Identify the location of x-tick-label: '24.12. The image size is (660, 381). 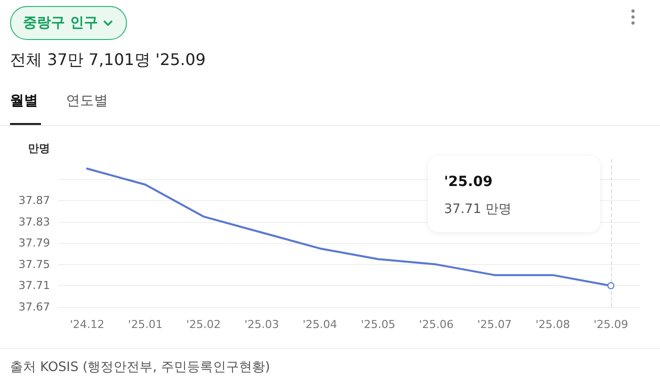
(87, 324).